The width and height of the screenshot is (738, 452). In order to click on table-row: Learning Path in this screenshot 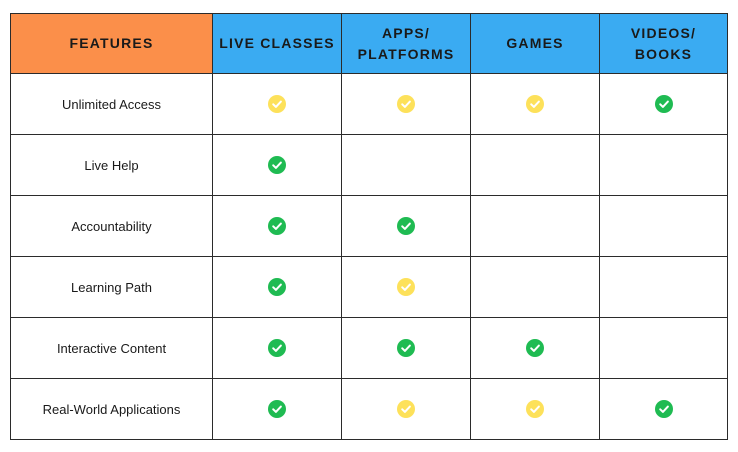, I will do `click(369, 287)`.